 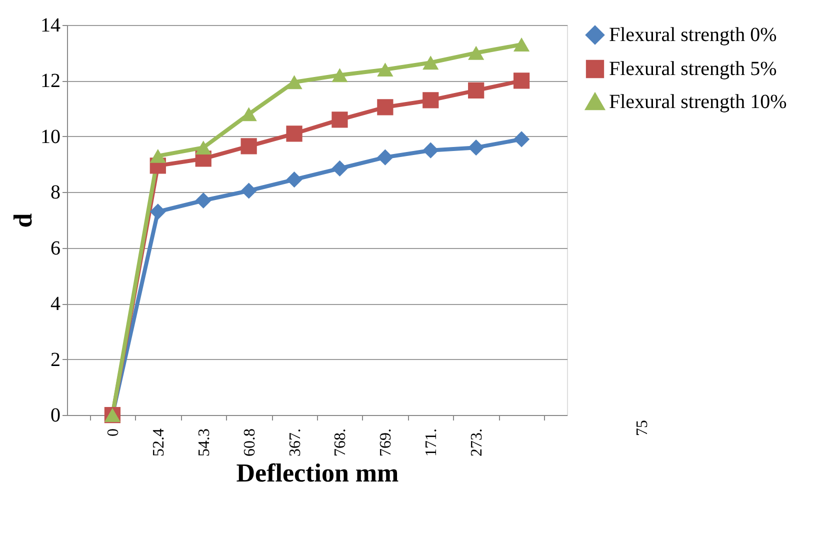 What do you see at coordinates (23, 220) in the screenshot?
I see `y-axis-title: d` at bounding box center [23, 220].